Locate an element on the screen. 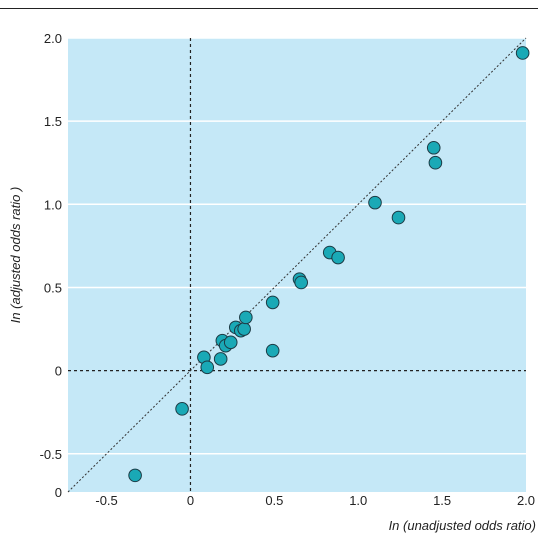 This screenshot has width=538, height=541. x-tick-label: 0 is located at coordinates (190, 500).